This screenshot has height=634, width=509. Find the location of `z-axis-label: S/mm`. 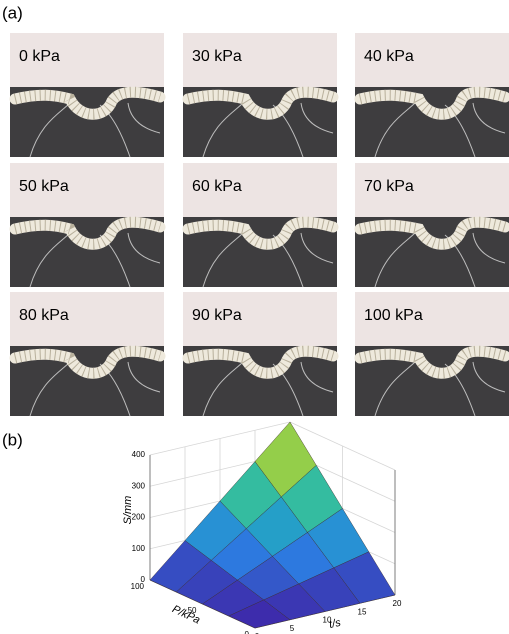

z-axis-label: S/mm is located at coordinates (128, 510).